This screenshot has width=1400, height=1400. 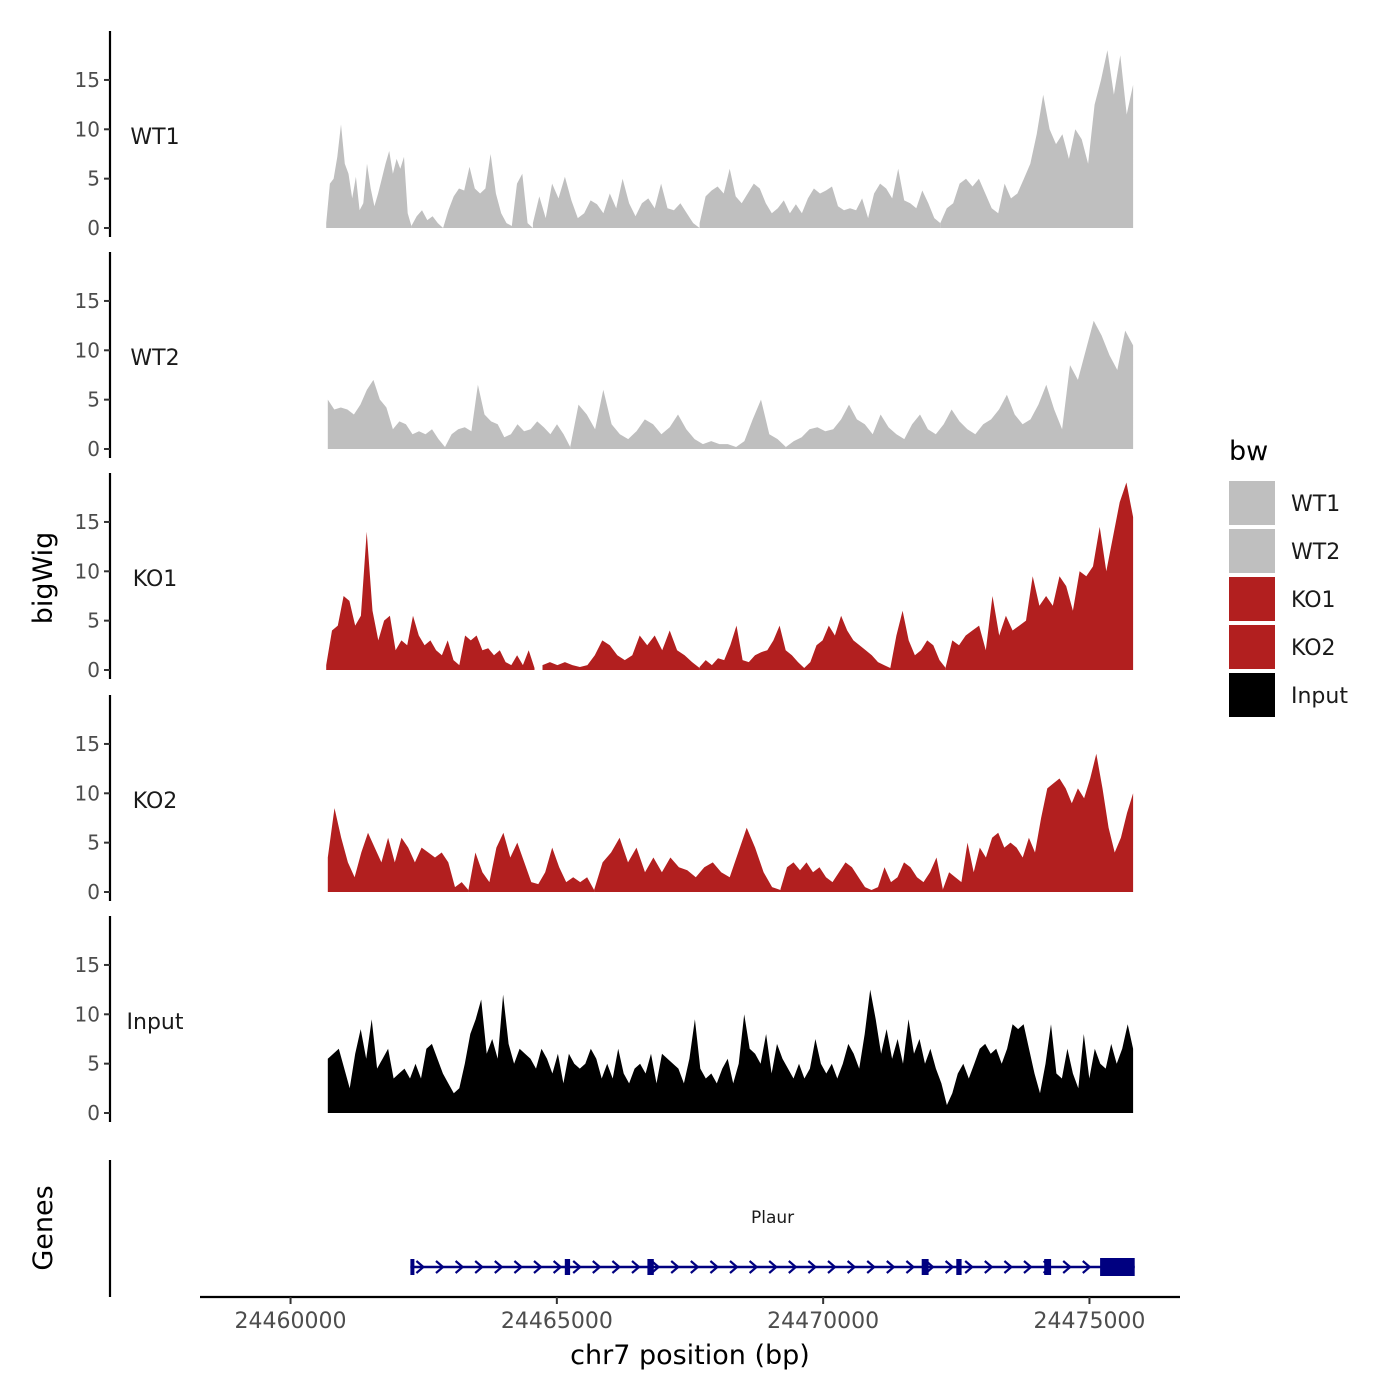 I want to click on legend-title: bw, so click(x=1248, y=451).